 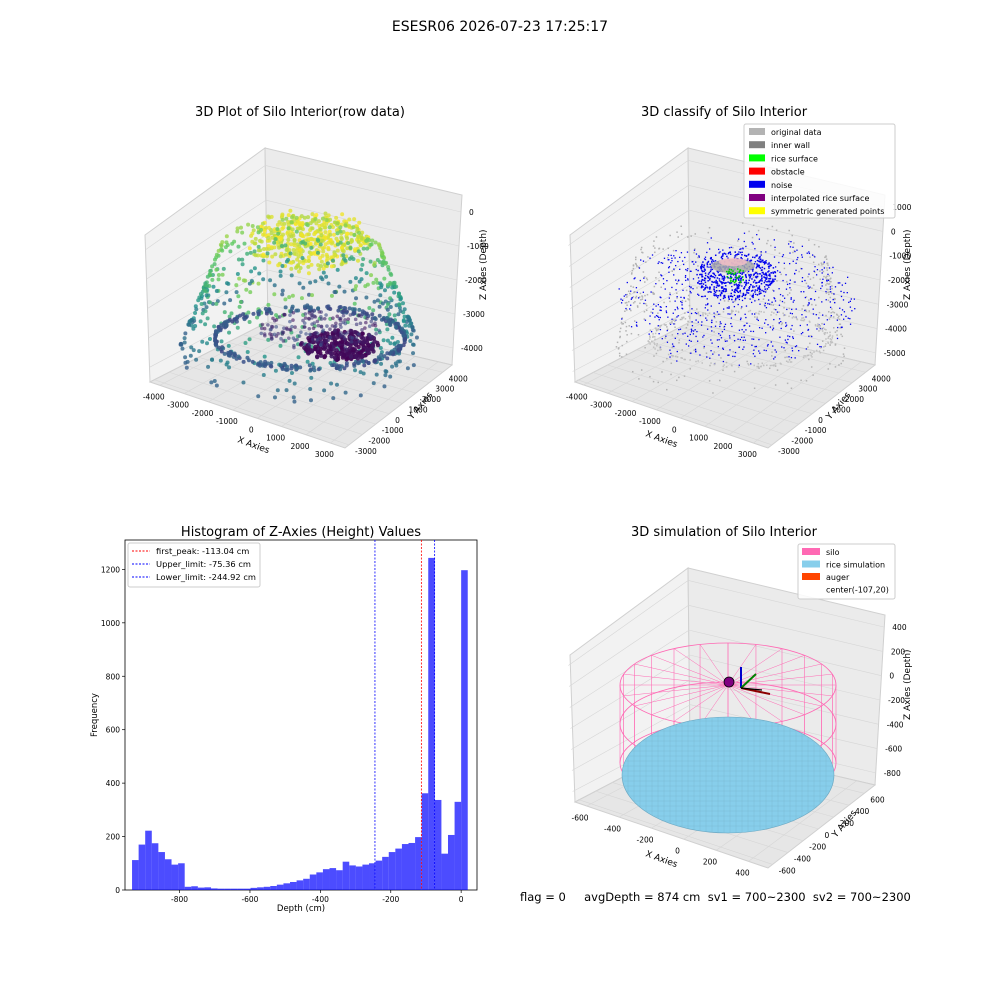 What do you see at coordinates (710, 861) in the screenshot?
I see `x-tick-label: 200` at bounding box center [710, 861].